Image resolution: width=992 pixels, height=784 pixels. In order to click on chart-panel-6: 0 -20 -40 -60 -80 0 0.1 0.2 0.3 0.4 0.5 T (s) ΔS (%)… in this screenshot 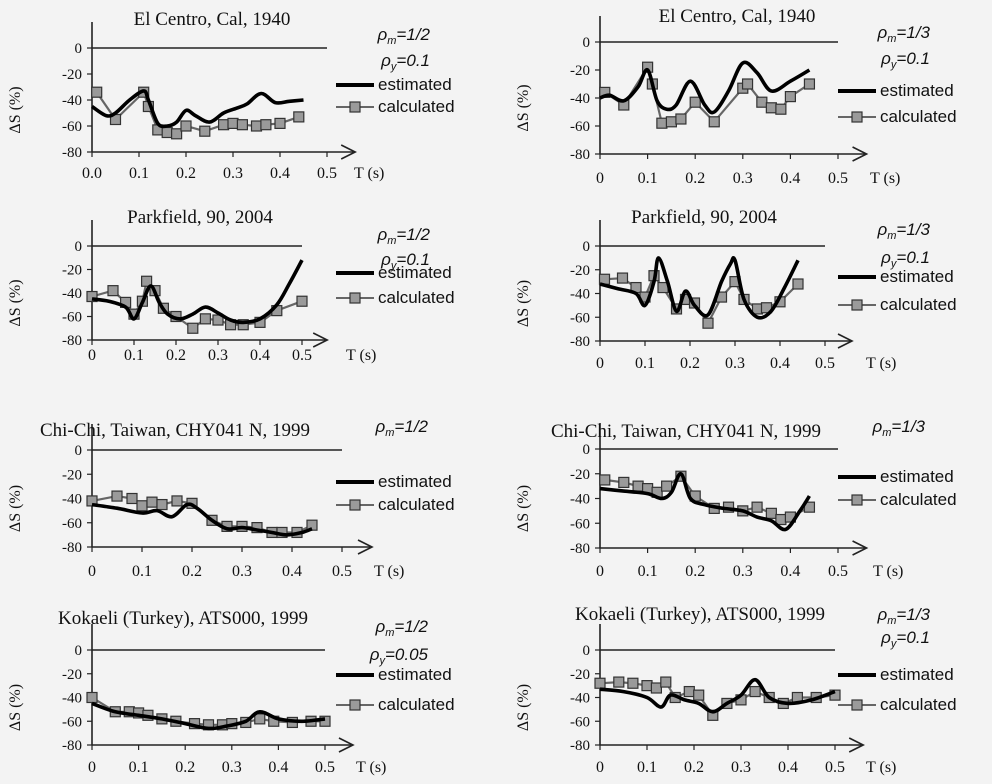, I will do `click(736, 498)`.